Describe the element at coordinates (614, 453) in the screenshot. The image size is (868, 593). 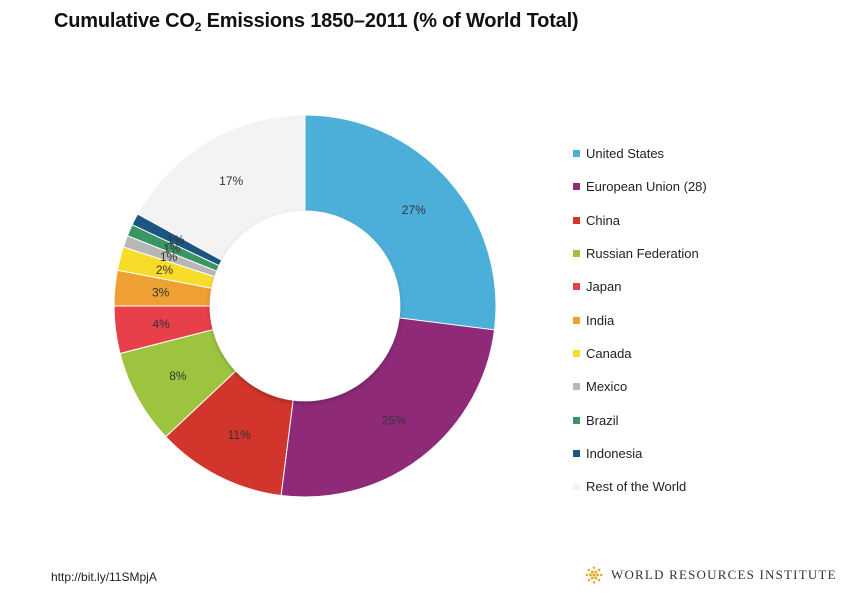
I see `legend-label: Indonesia` at that location.